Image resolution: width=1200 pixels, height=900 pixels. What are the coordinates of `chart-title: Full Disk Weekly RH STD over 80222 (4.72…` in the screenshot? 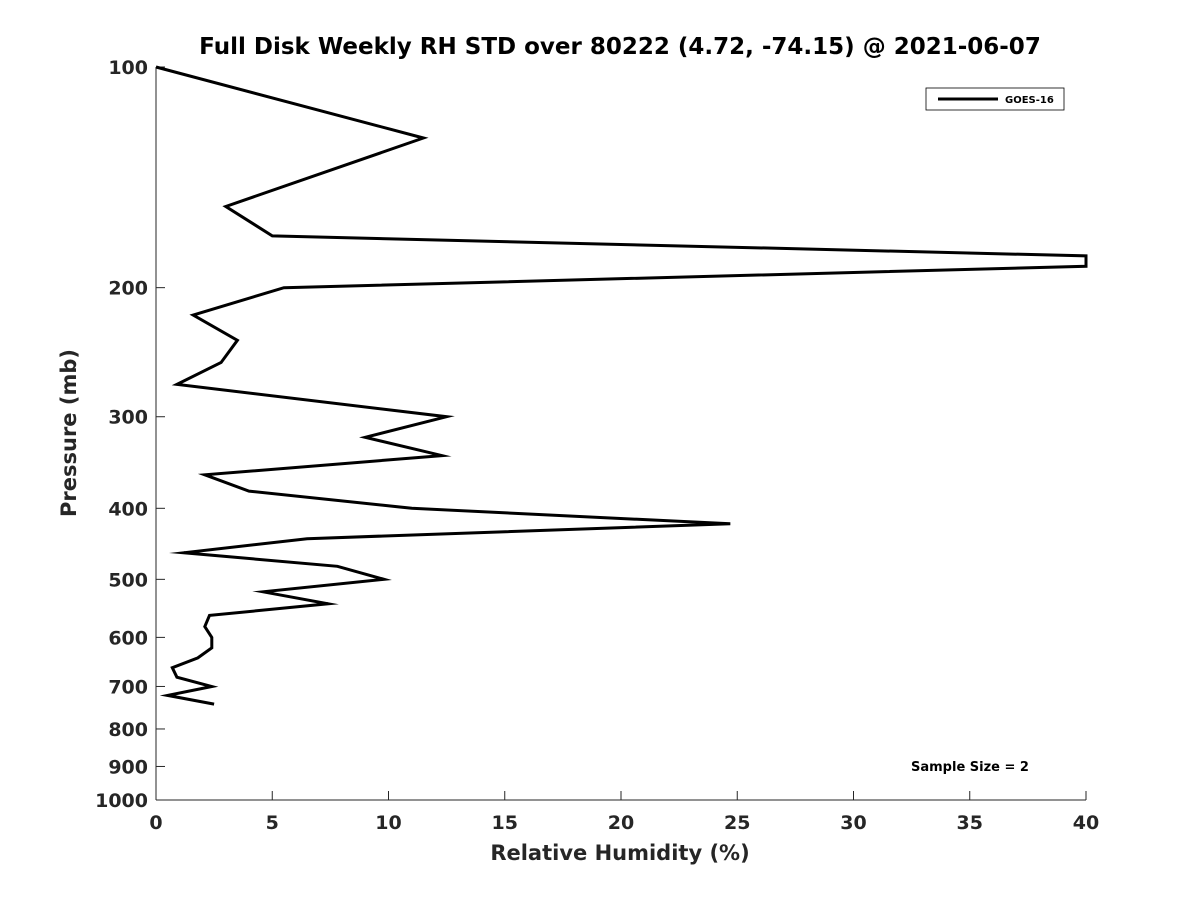 It's located at (620, 47).